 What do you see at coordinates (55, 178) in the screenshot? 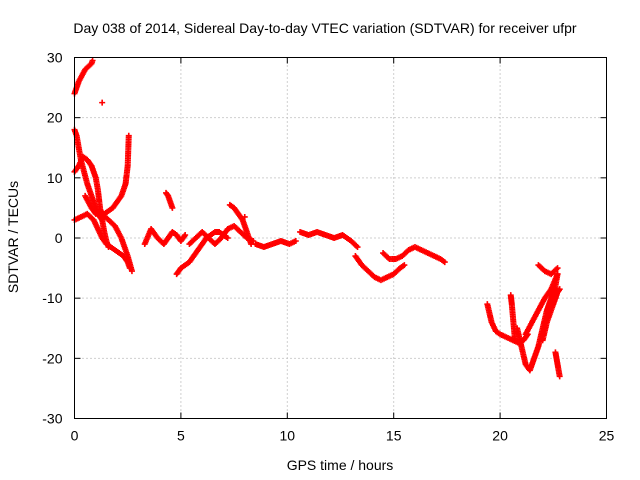
I see `y-tick-label: 10` at bounding box center [55, 178].